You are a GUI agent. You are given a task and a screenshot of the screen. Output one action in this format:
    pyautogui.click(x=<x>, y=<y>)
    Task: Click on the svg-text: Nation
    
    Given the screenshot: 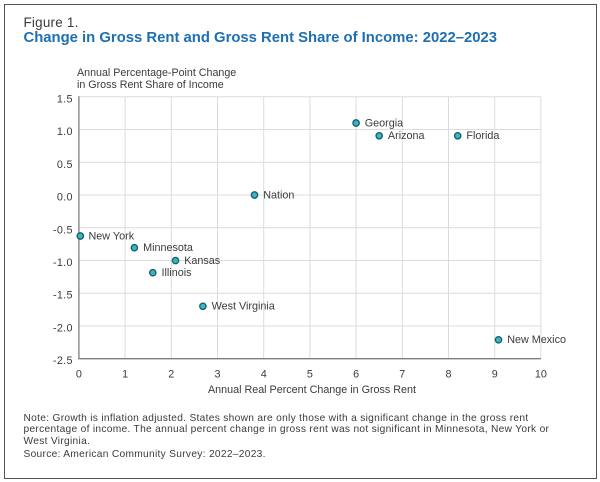 What is the action you would take?
    pyautogui.click(x=278, y=195)
    